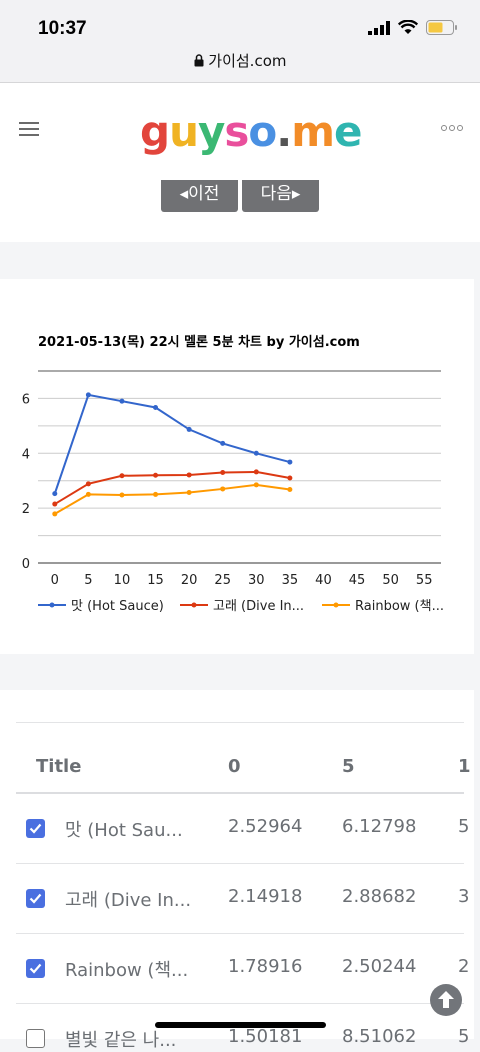 The height and width of the screenshot is (1052, 480). What do you see at coordinates (441, 27) in the screenshot?
I see `battery-icon` at bounding box center [441, 27].